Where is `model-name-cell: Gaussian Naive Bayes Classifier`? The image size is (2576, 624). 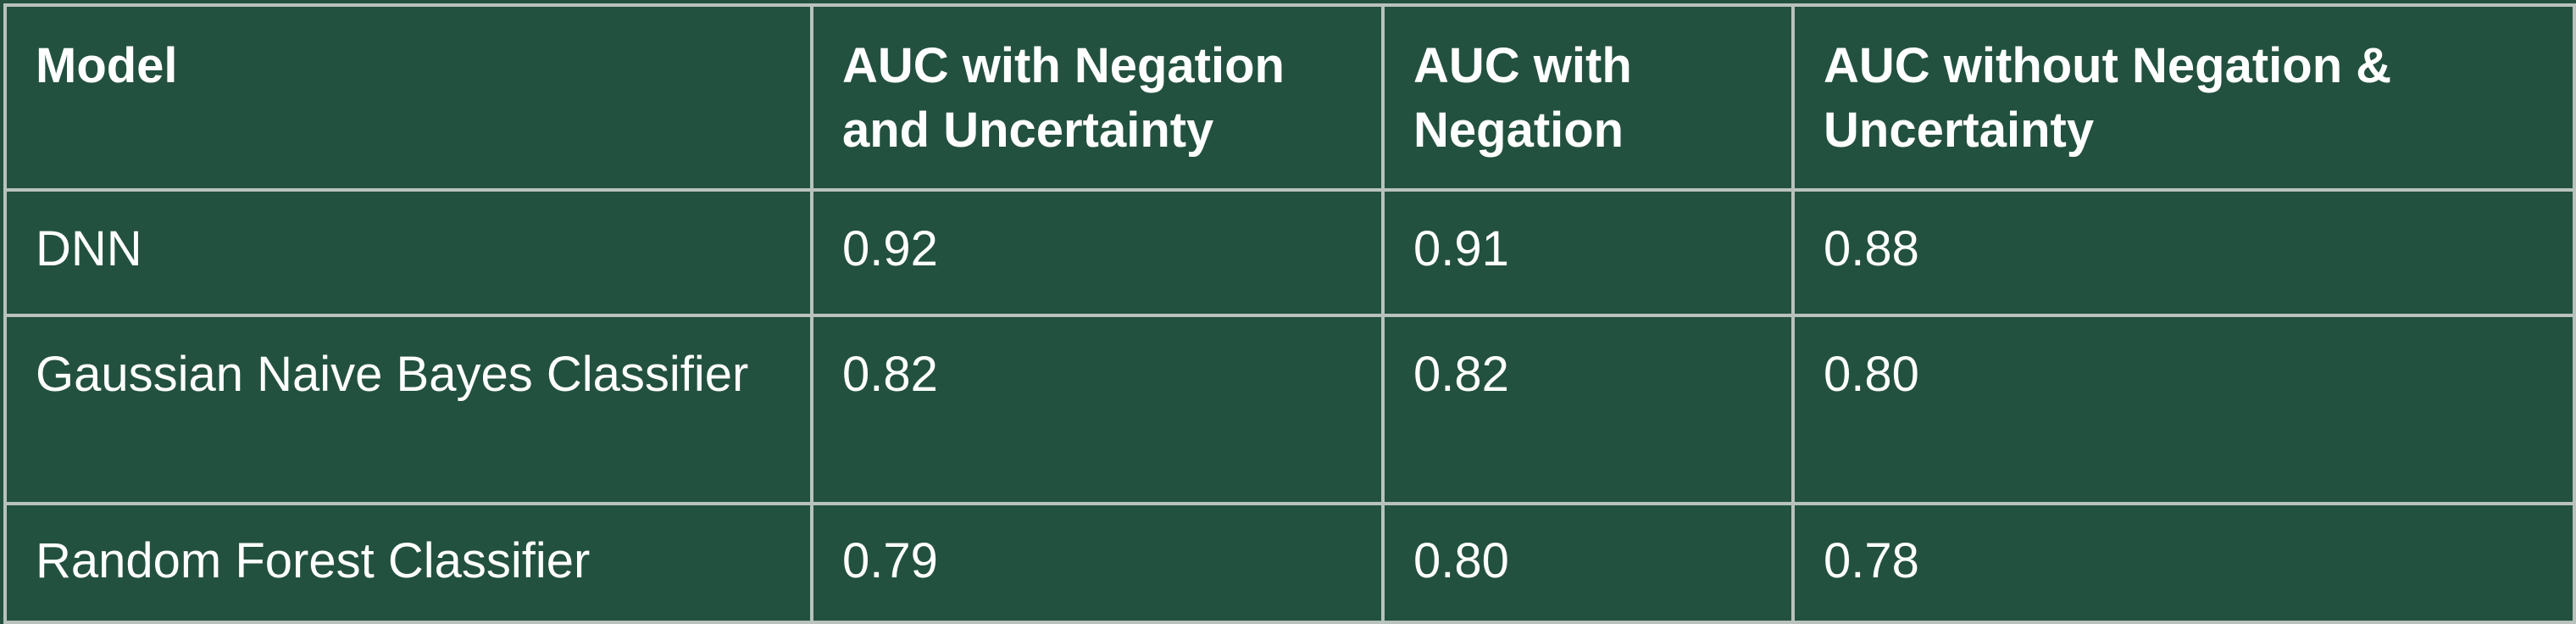
model-name-cell: Gaussian Naive Bayes Classifier is located at coordinates (408, 409).